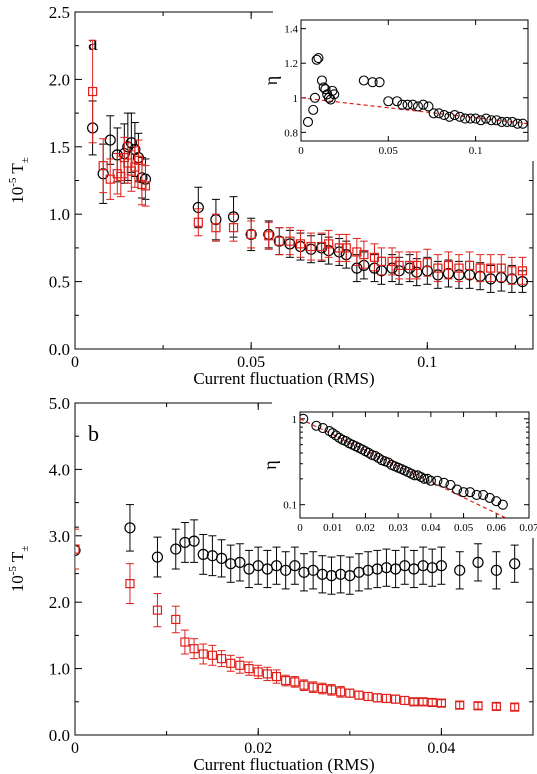 Image resolution: width=537 pixels, height=774 pixels. What do you see at coordinates (59, 602) in the screenshot?
I see `y-tick-label: 2.0` at bounding box center [59, 602].